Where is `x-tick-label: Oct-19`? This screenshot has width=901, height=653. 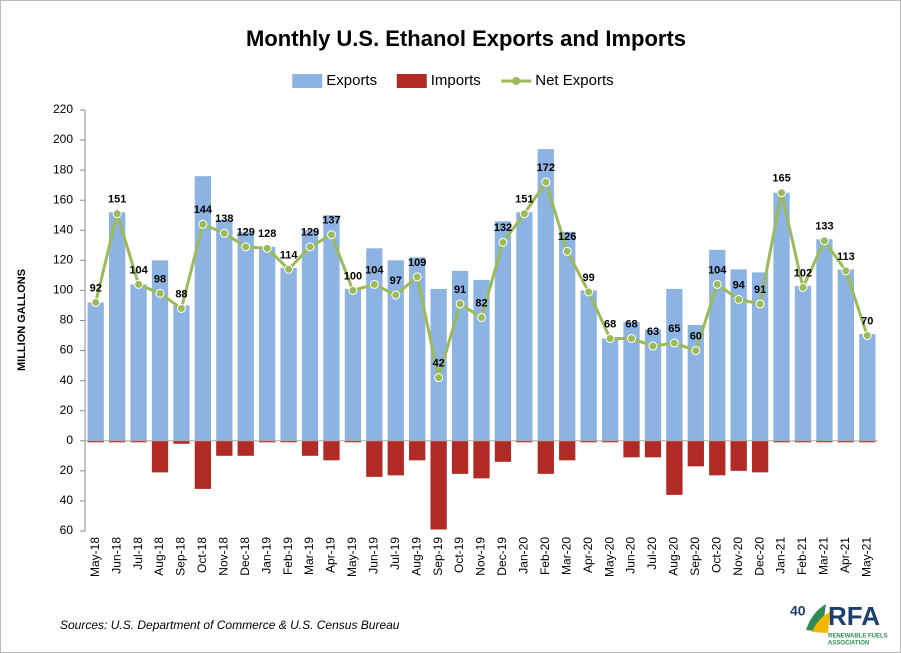
x-tick-label: Oct-19 is located at coordinates (459, 555).